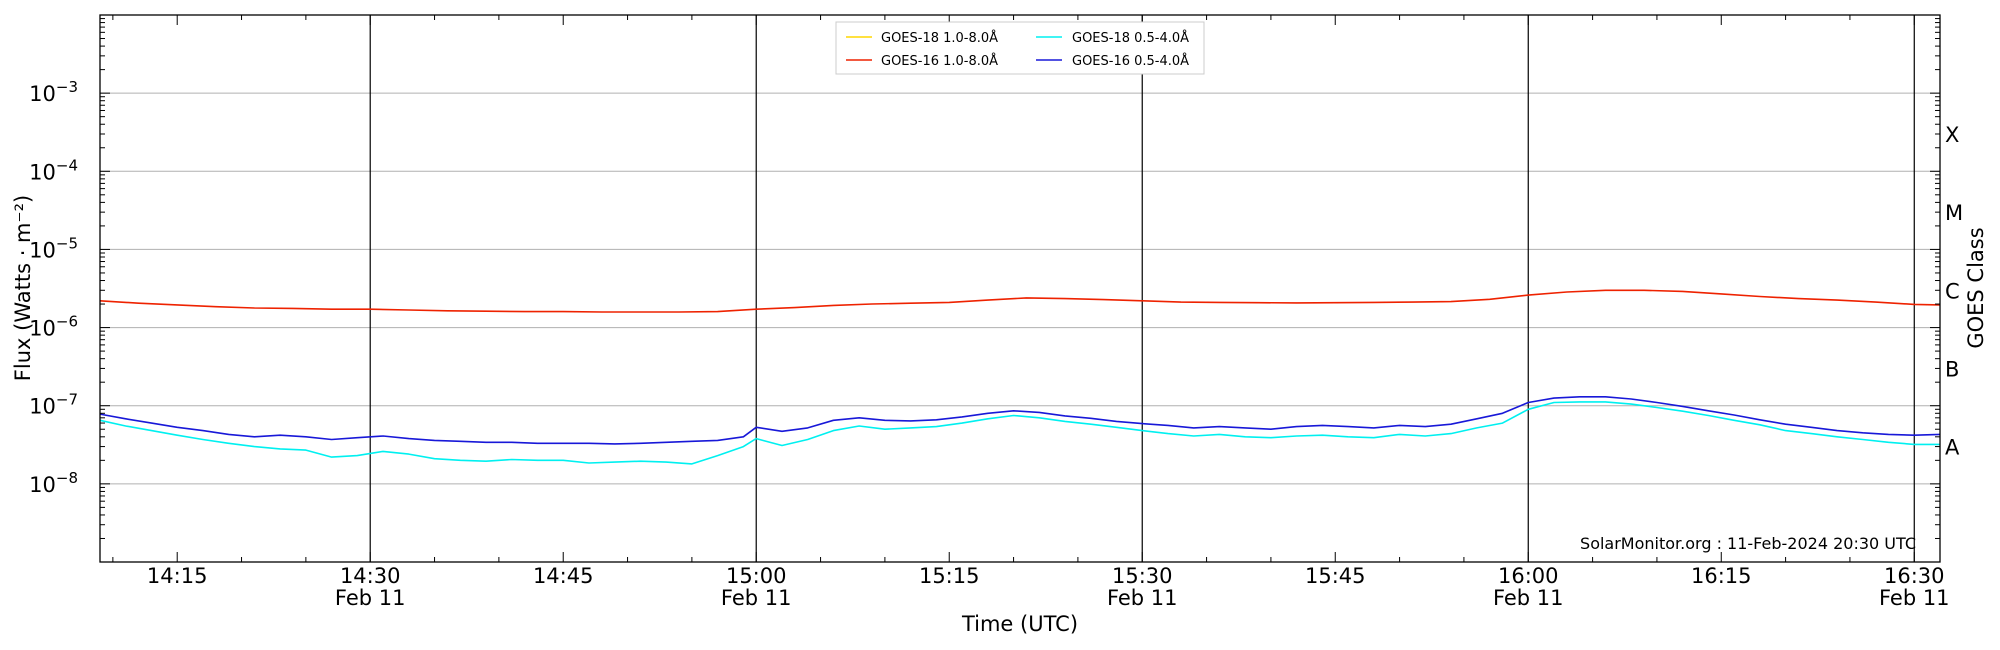 Image resolution: width=2000 pixels, height=650 pixels. I want to click on x-tick-label: 15:15, so click(949, 576).